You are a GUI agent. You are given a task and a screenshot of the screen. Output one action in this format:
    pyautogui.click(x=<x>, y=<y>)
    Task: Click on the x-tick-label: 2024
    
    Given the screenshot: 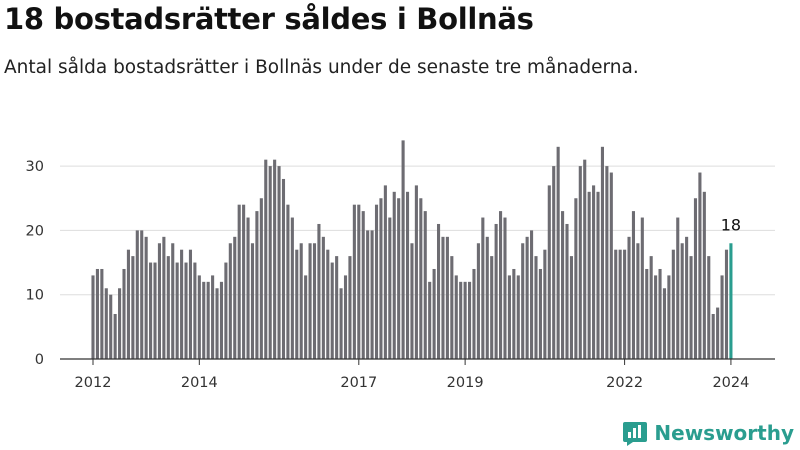 What is the action you would take?
    pyautogui.click(x=730, y=383)
    